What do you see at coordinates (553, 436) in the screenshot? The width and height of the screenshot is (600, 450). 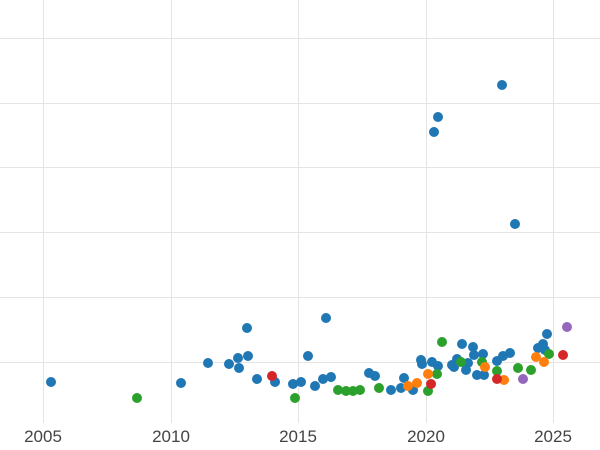 I see `x-tick-label: 2025` at bounding box center [553, 436].